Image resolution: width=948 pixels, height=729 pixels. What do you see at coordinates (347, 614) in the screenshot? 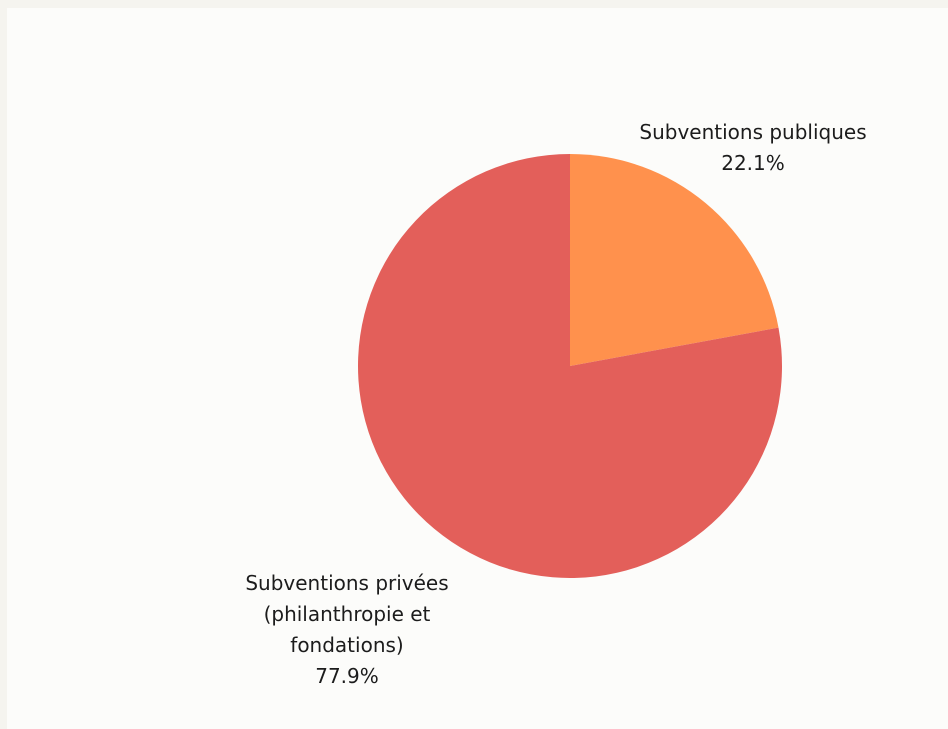
I see `slice-name-label-2: (philanthropie et` at bounding box center [347, 614].